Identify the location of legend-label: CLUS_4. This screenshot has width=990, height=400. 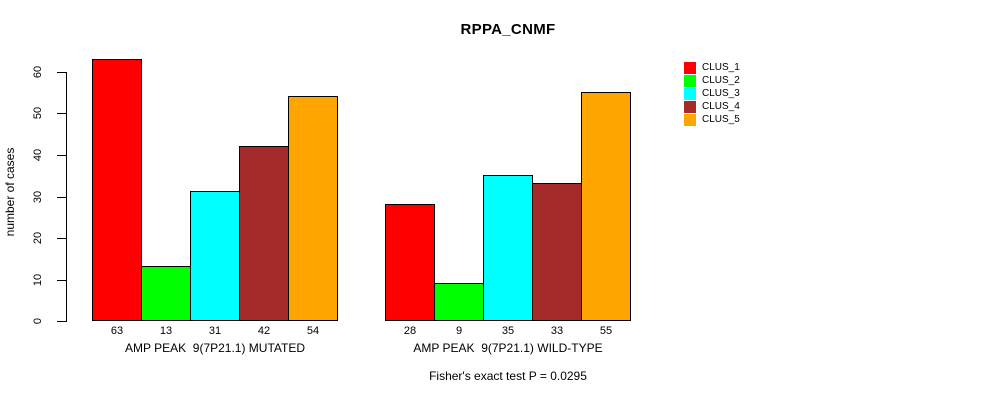
(721, 106).